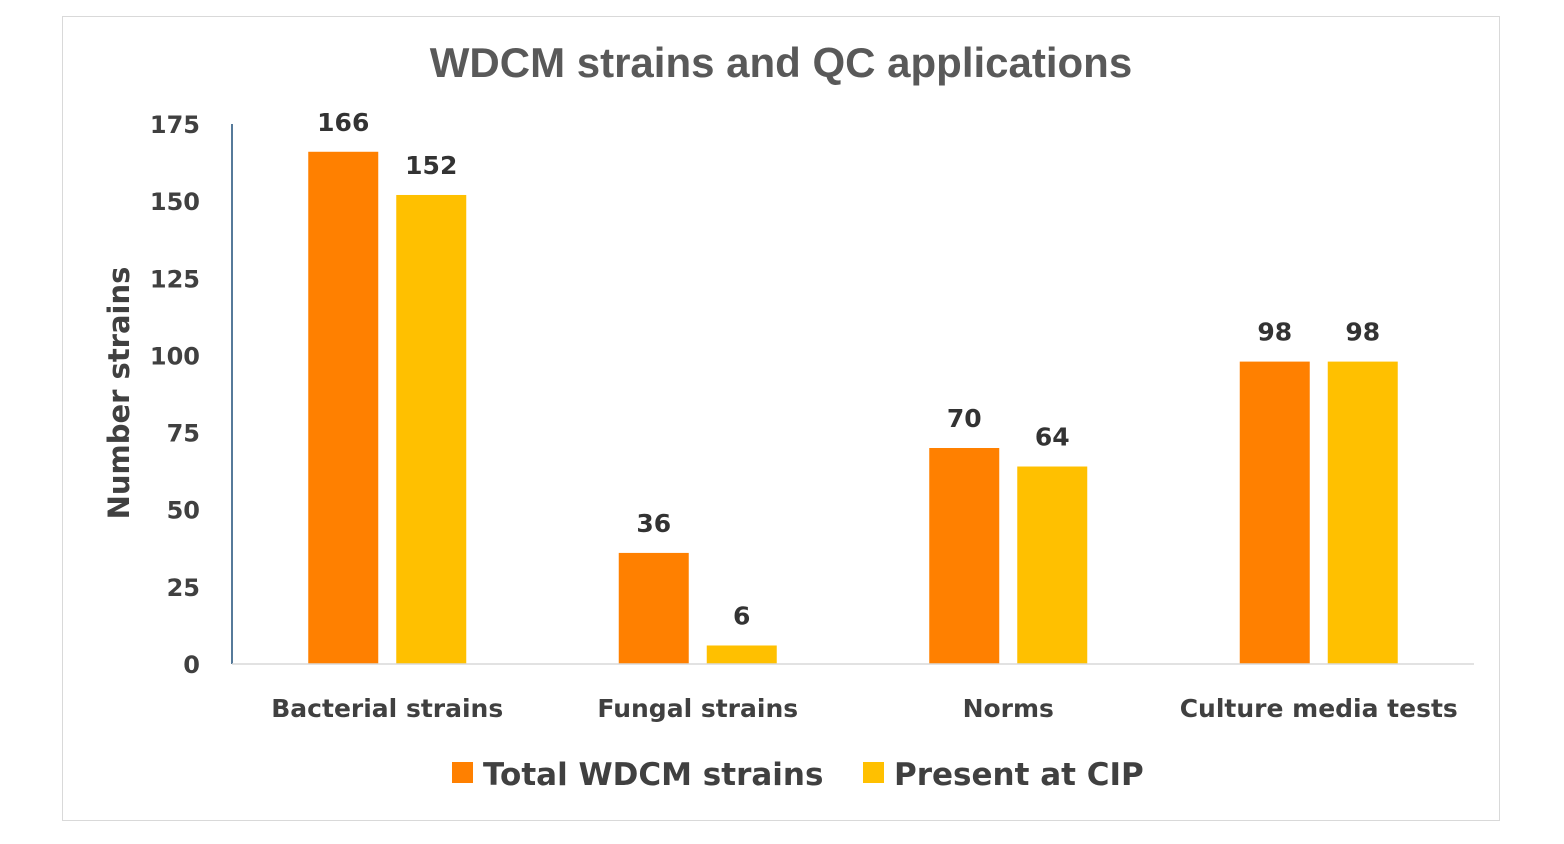 This screenshot has height=844, width=1564. Describe the element at coordinates (964, 418) in the screenshot. I see `data-label: 70` at that location.